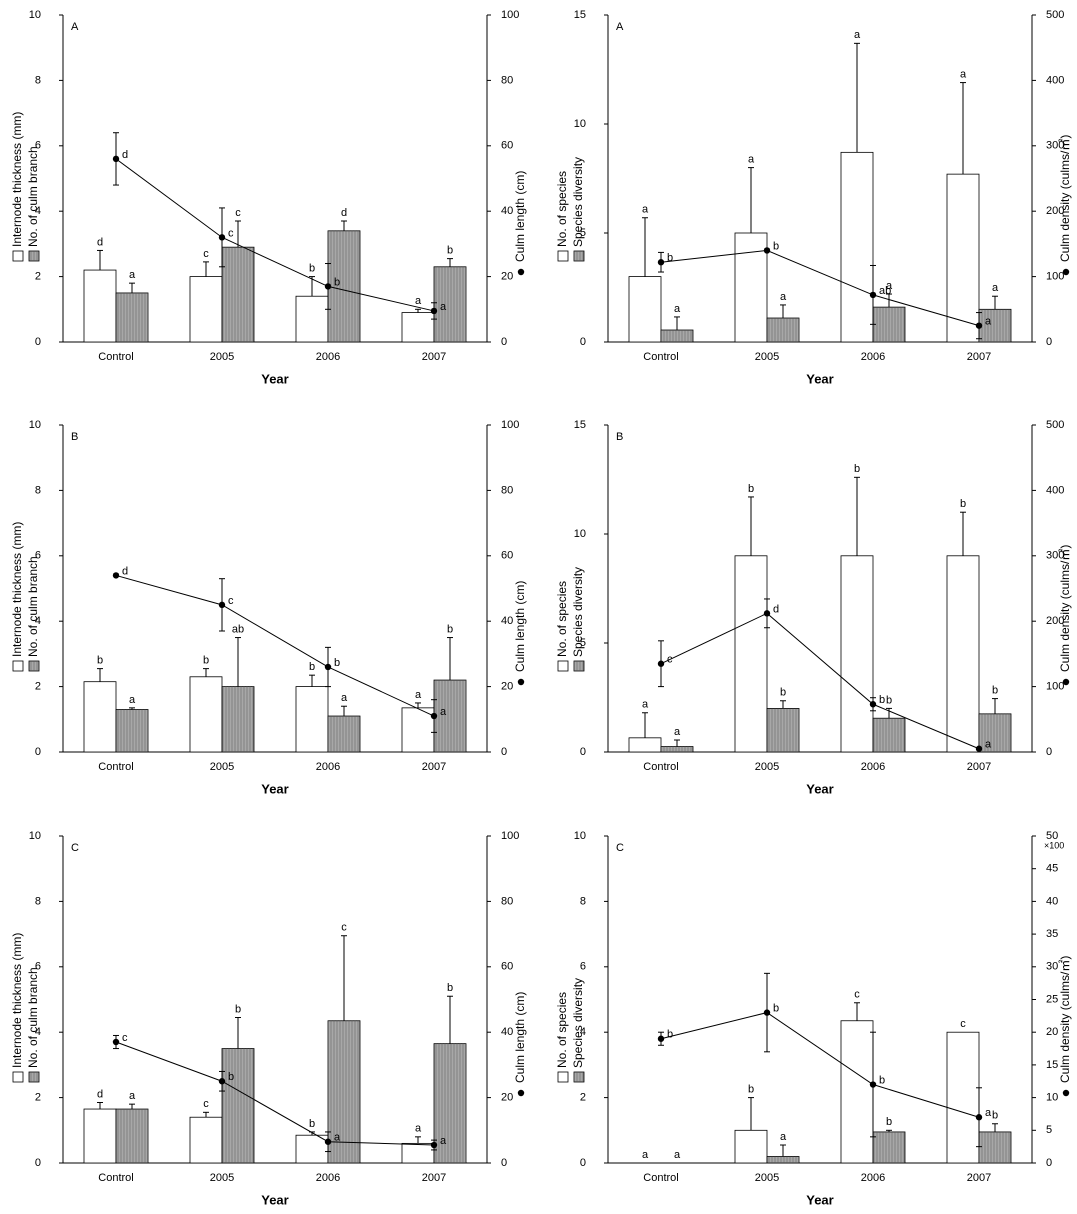  I want to click on y2-tick-label: 30, so click(1052, 967).